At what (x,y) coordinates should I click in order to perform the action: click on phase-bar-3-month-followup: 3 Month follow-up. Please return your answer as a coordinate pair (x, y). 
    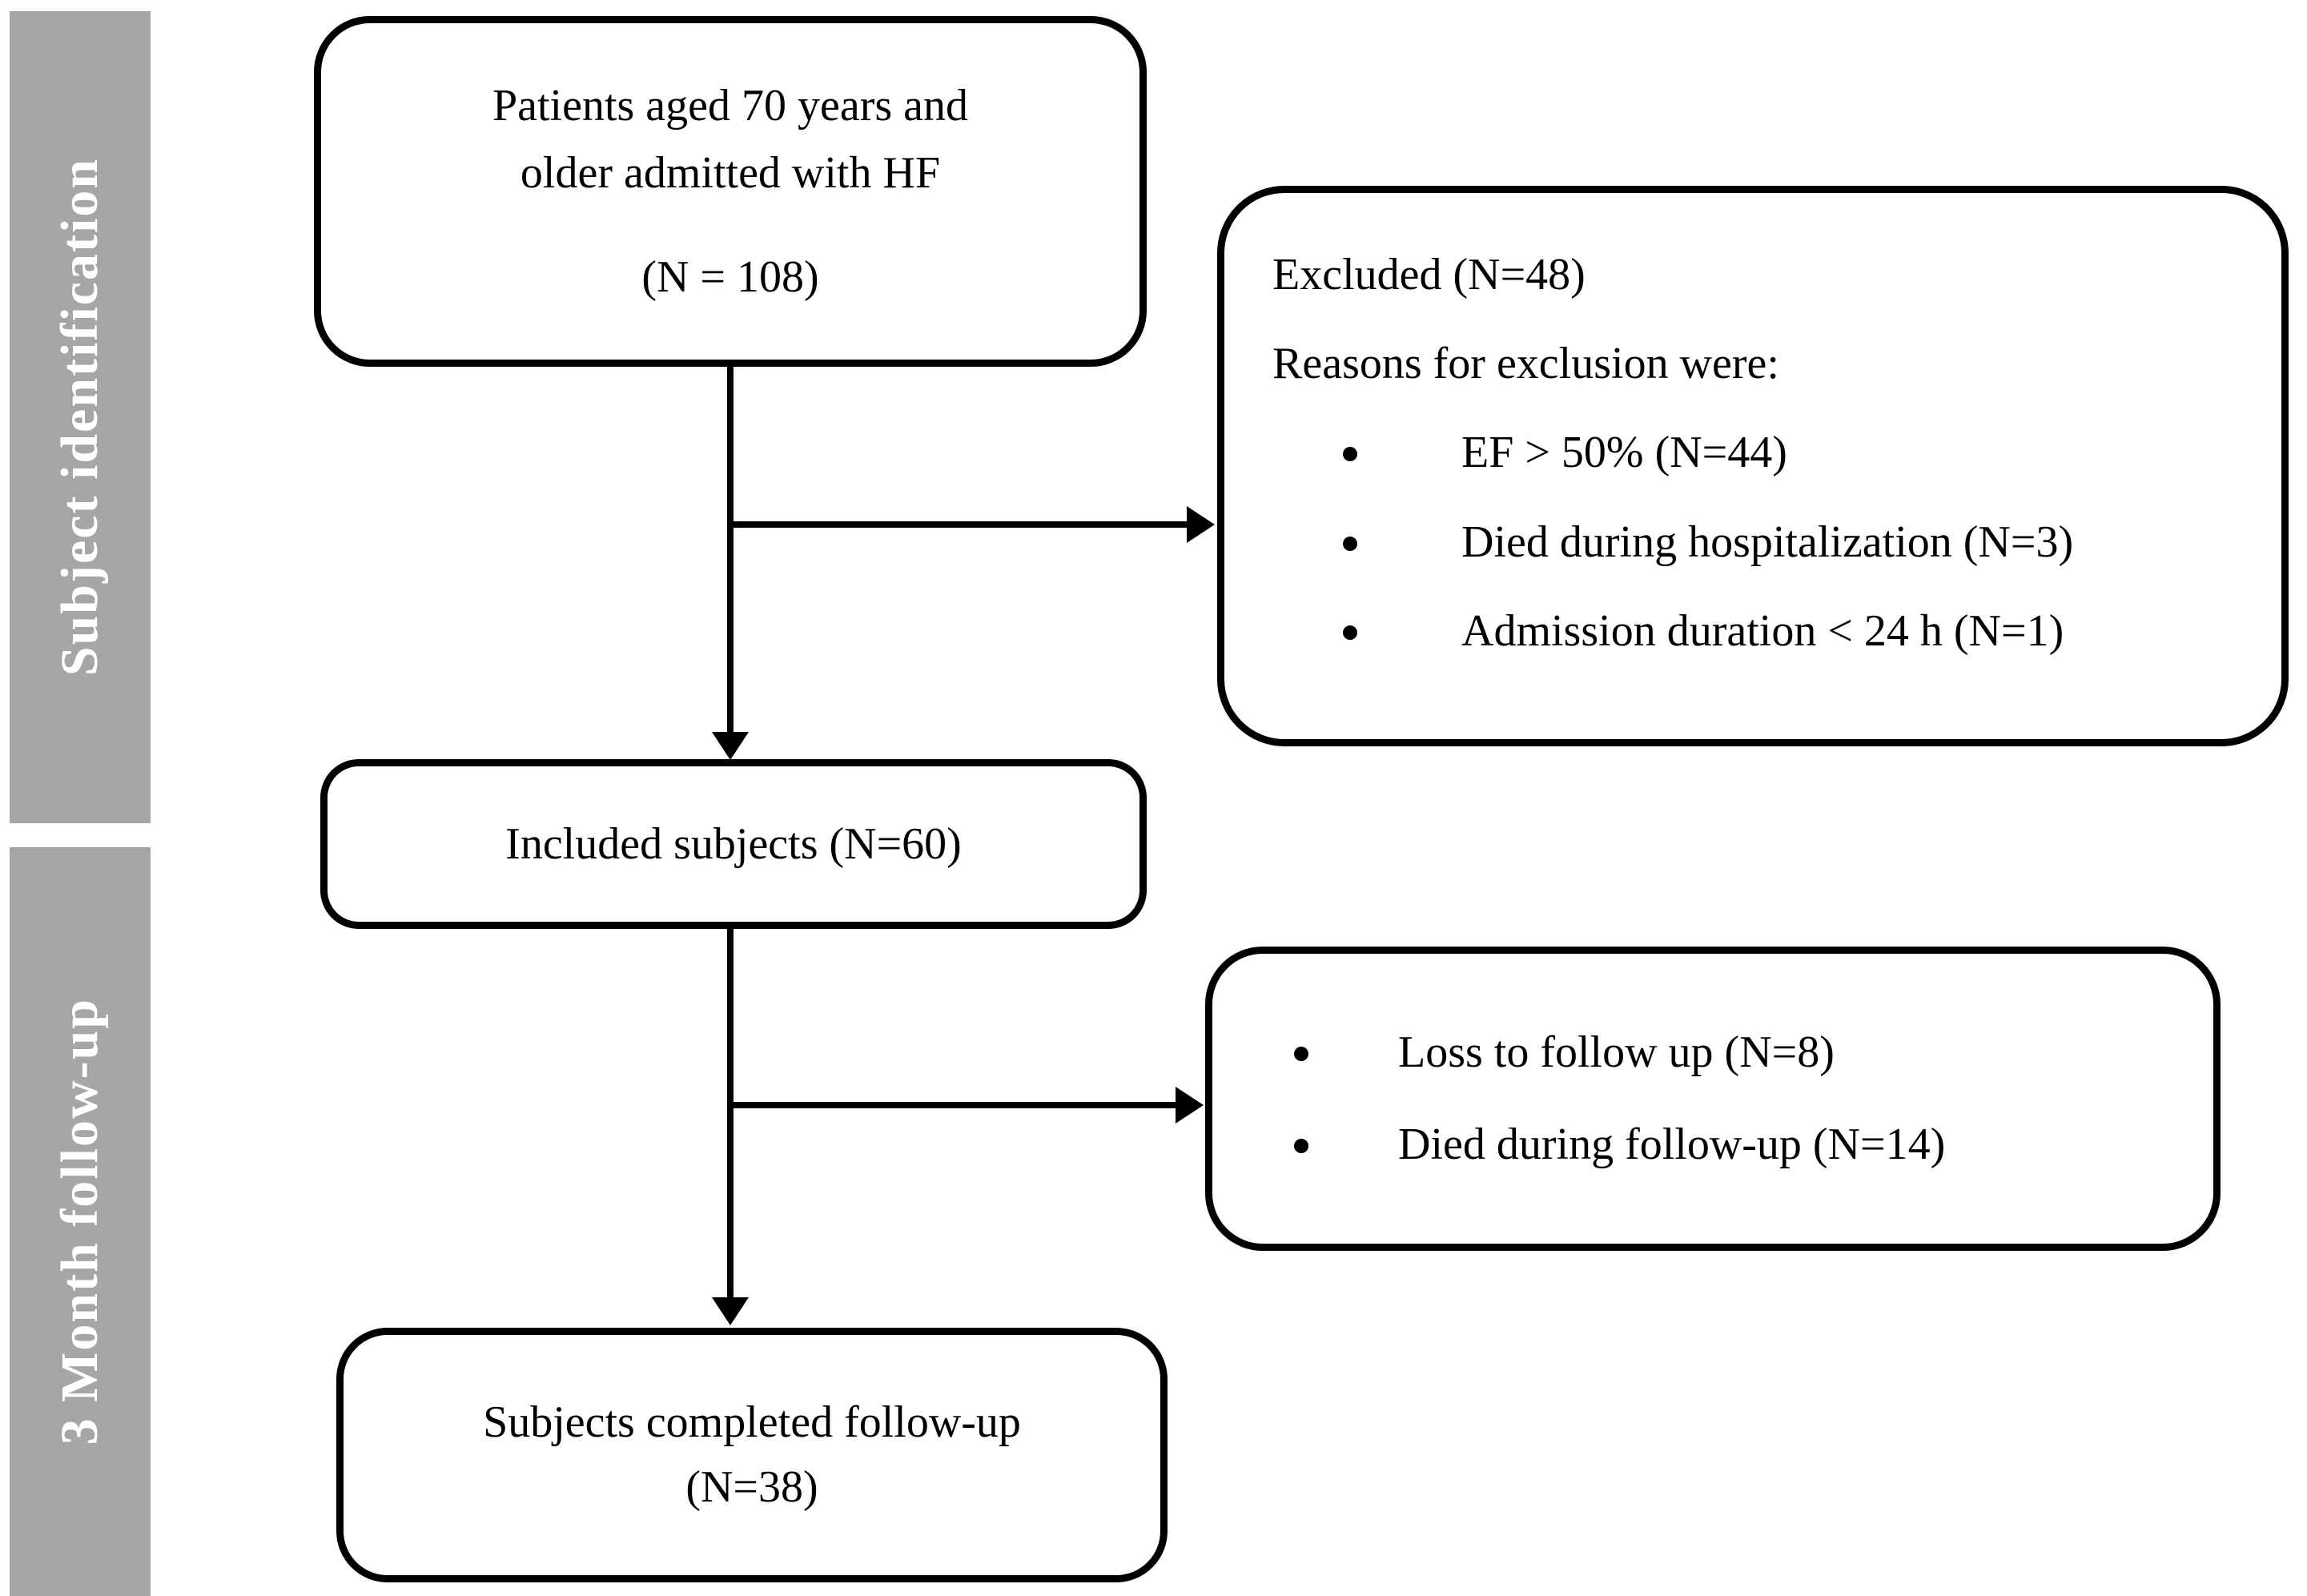
    Looking at the image, I should click on (80, 1221).